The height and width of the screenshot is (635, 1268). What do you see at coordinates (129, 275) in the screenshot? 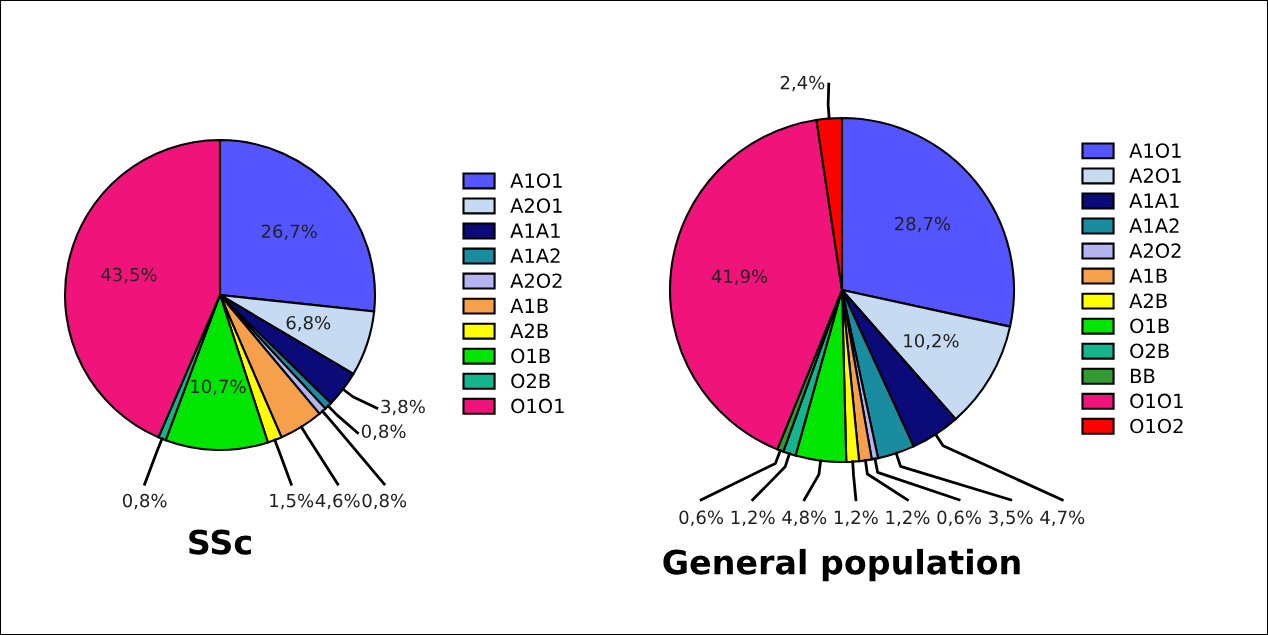
I see `data-label: 43,5%` at bounding box center [129, 275].